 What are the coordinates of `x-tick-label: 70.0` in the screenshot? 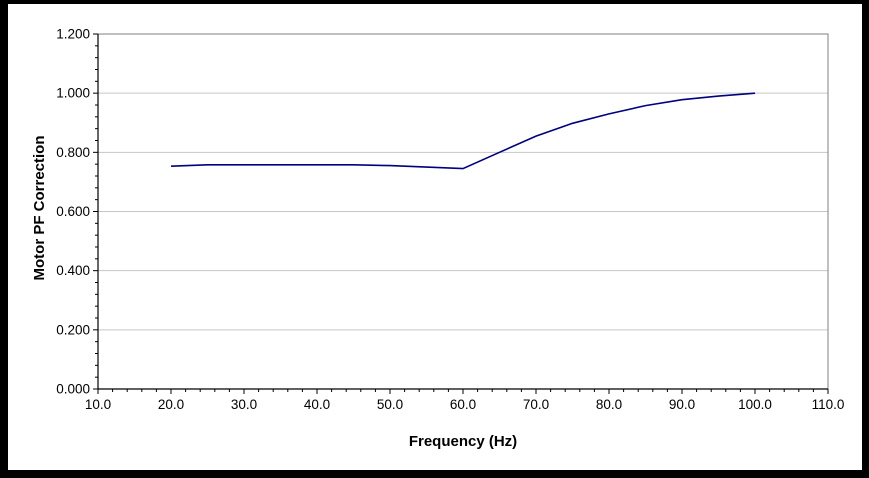 It's located at (536, 404).